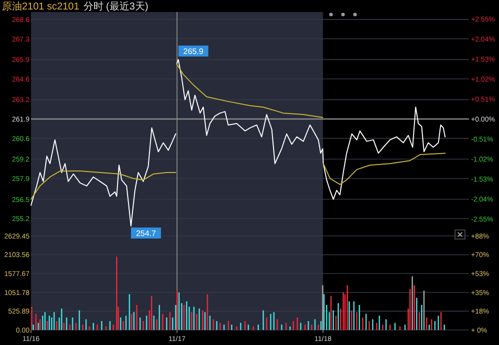 The image size is (499, 345). I want to click on annotation: 254.7, so click(146, 233).